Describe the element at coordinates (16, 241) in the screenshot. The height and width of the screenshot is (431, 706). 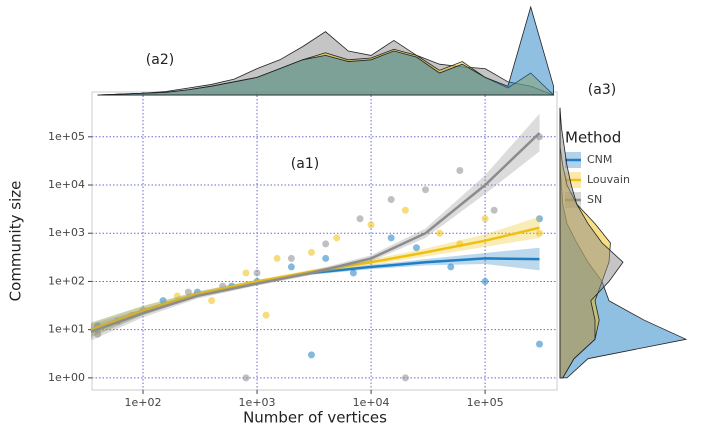
I see `y-axis-label: Community size` at that location.